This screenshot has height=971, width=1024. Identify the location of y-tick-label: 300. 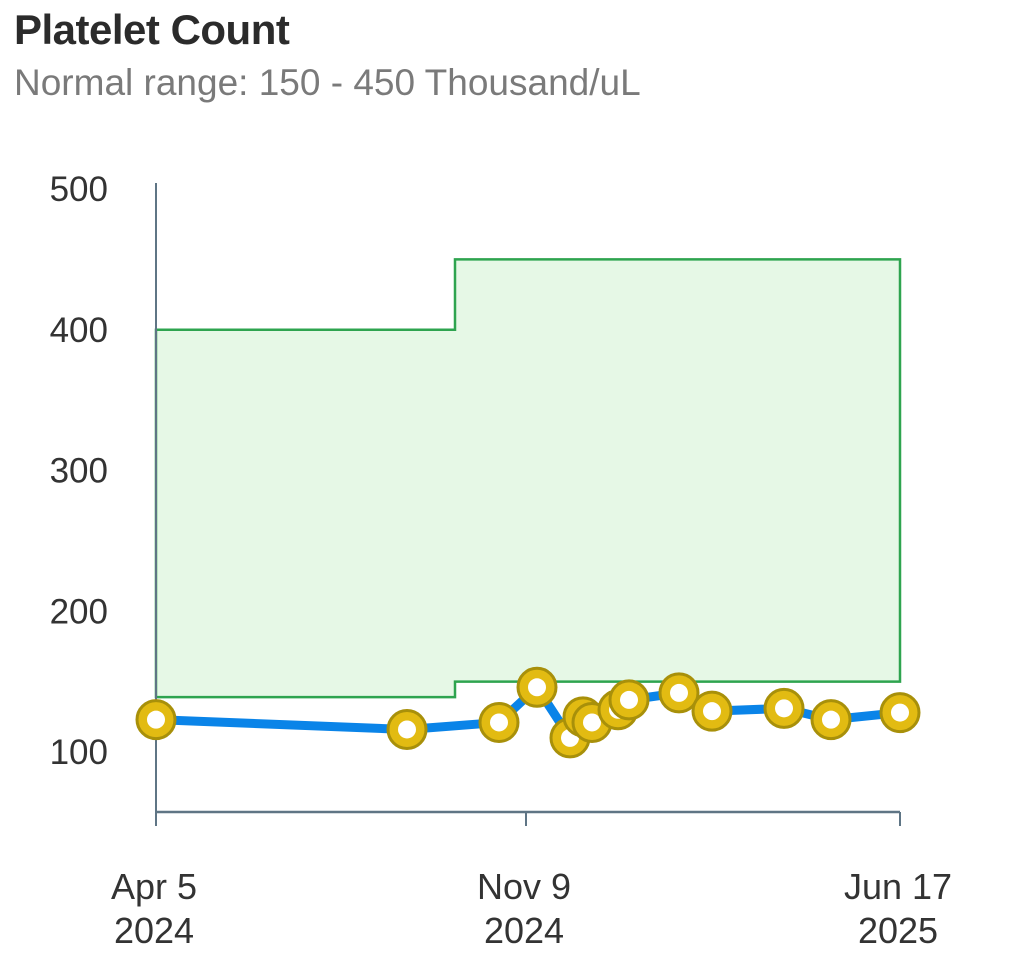
(79, 471).